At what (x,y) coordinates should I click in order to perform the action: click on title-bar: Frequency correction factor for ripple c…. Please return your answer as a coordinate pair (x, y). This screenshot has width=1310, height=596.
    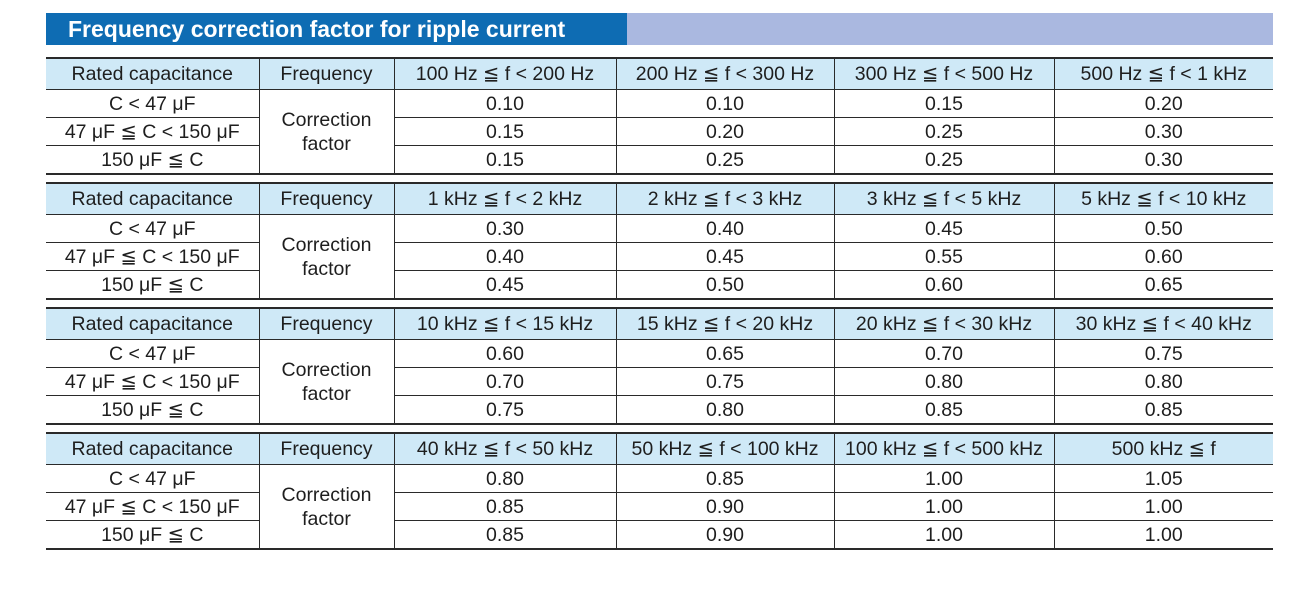
    Looking at the image, I should click on (659, 29).